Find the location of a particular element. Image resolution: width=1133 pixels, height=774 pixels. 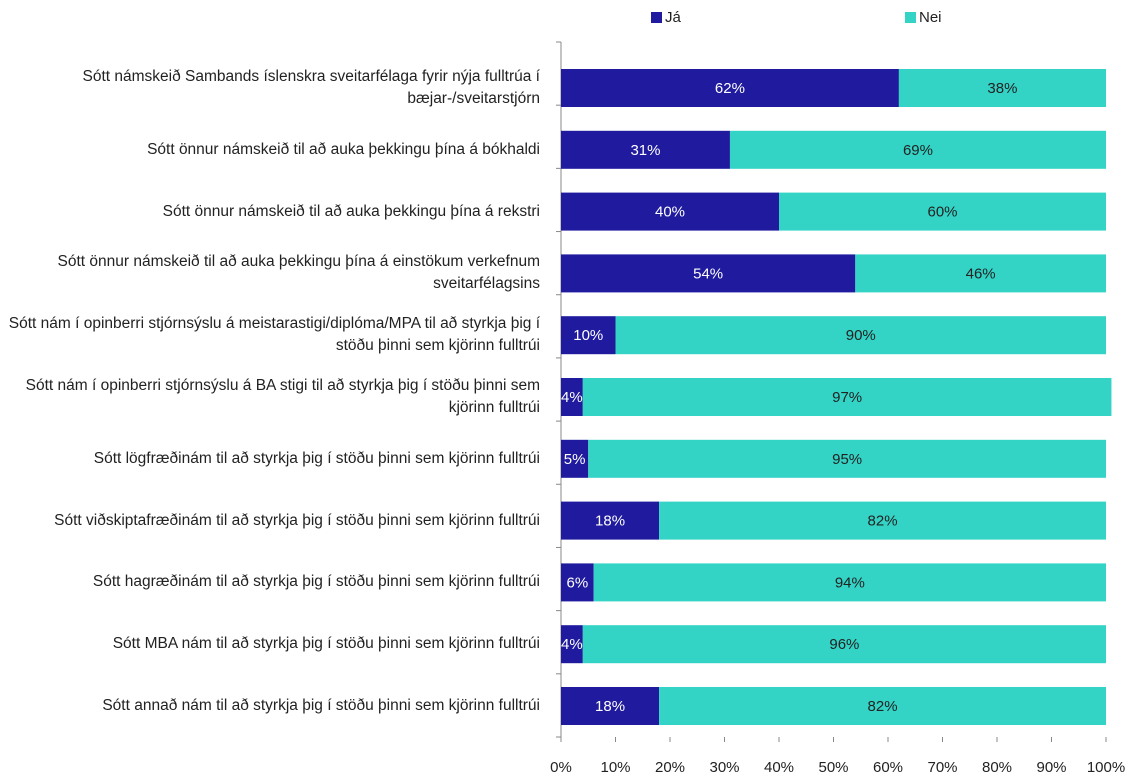

legend-label: Nei is located at coordinates (930, 17).